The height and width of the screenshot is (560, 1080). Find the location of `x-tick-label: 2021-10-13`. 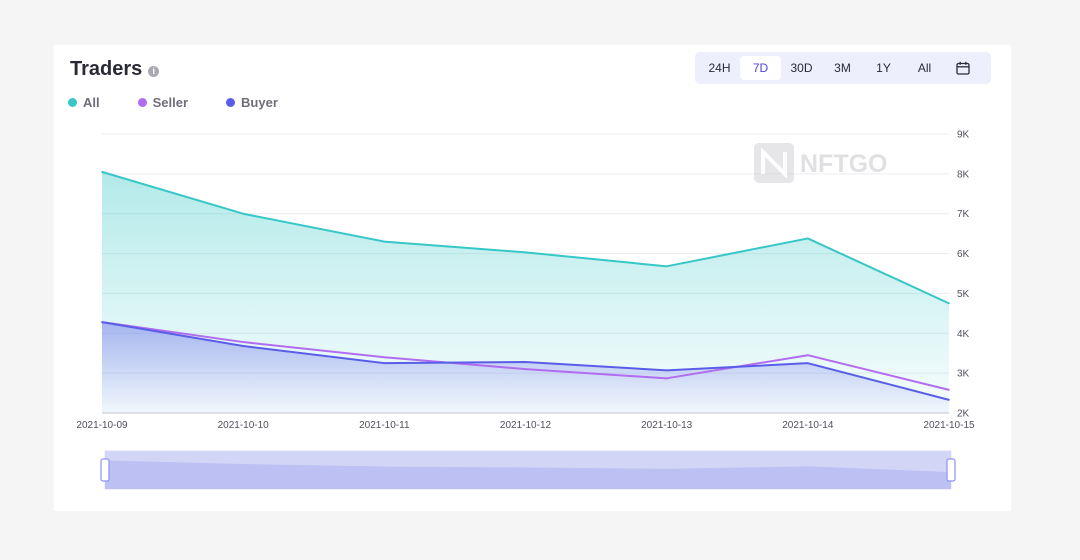

x-tick-label: 2021-10-13 is located at coordinates (667, 425).